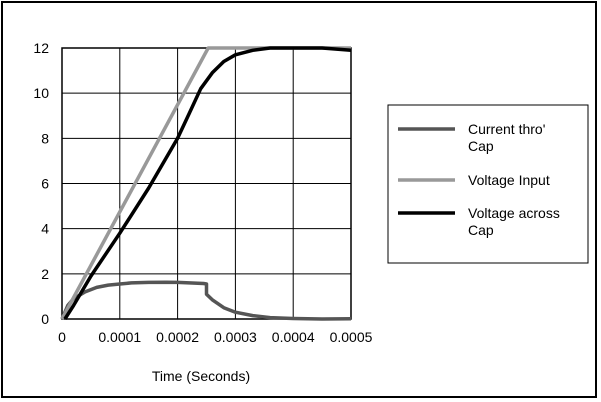  I want to click on legend-label: Voltage across Cap, so click(514, 221).